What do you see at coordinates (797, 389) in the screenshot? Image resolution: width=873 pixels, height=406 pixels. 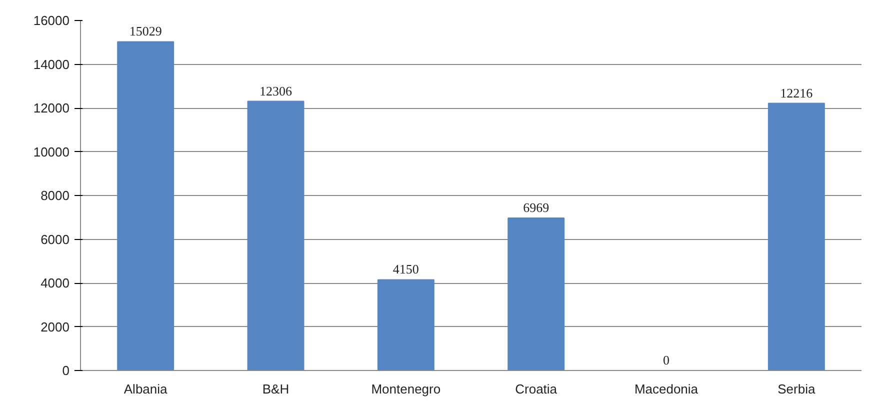 I see `x-tick-label: Serbia` at bounding box center [797, 389].